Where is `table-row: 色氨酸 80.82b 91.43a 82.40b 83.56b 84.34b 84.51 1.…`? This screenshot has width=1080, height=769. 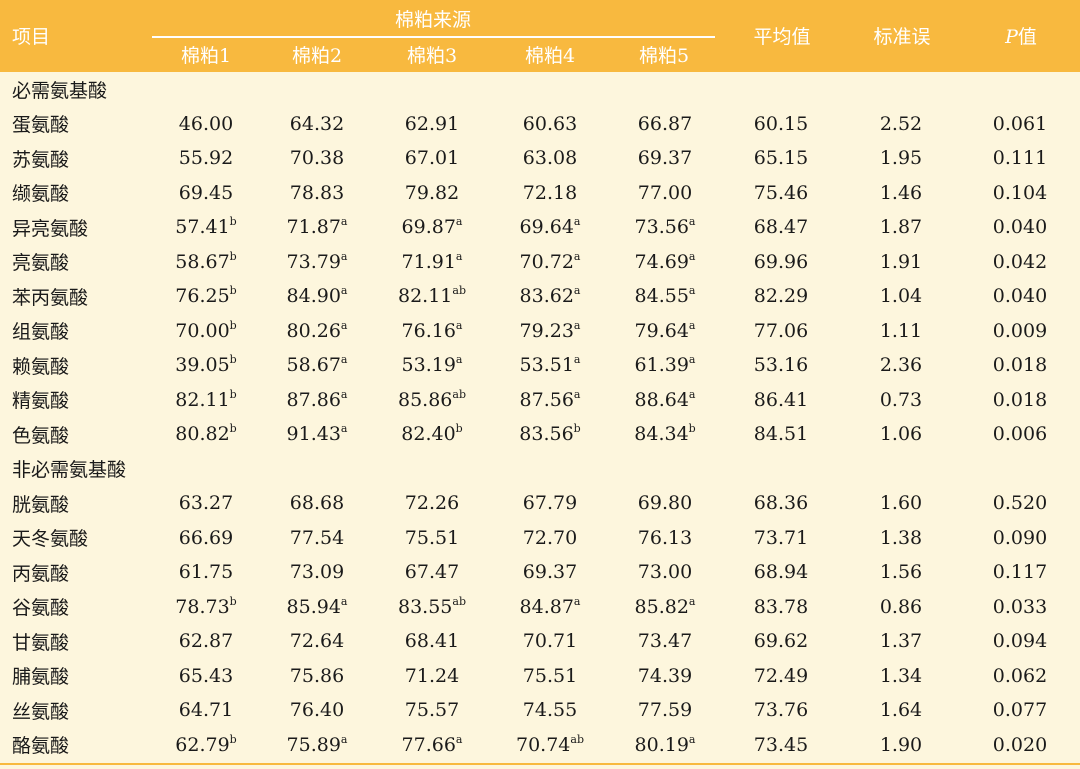
table-row: 色氨酸 80.82b 91.43a 82.40b 83.56b 84.34b 84.51 1.… is located at coordinates (540, 434).